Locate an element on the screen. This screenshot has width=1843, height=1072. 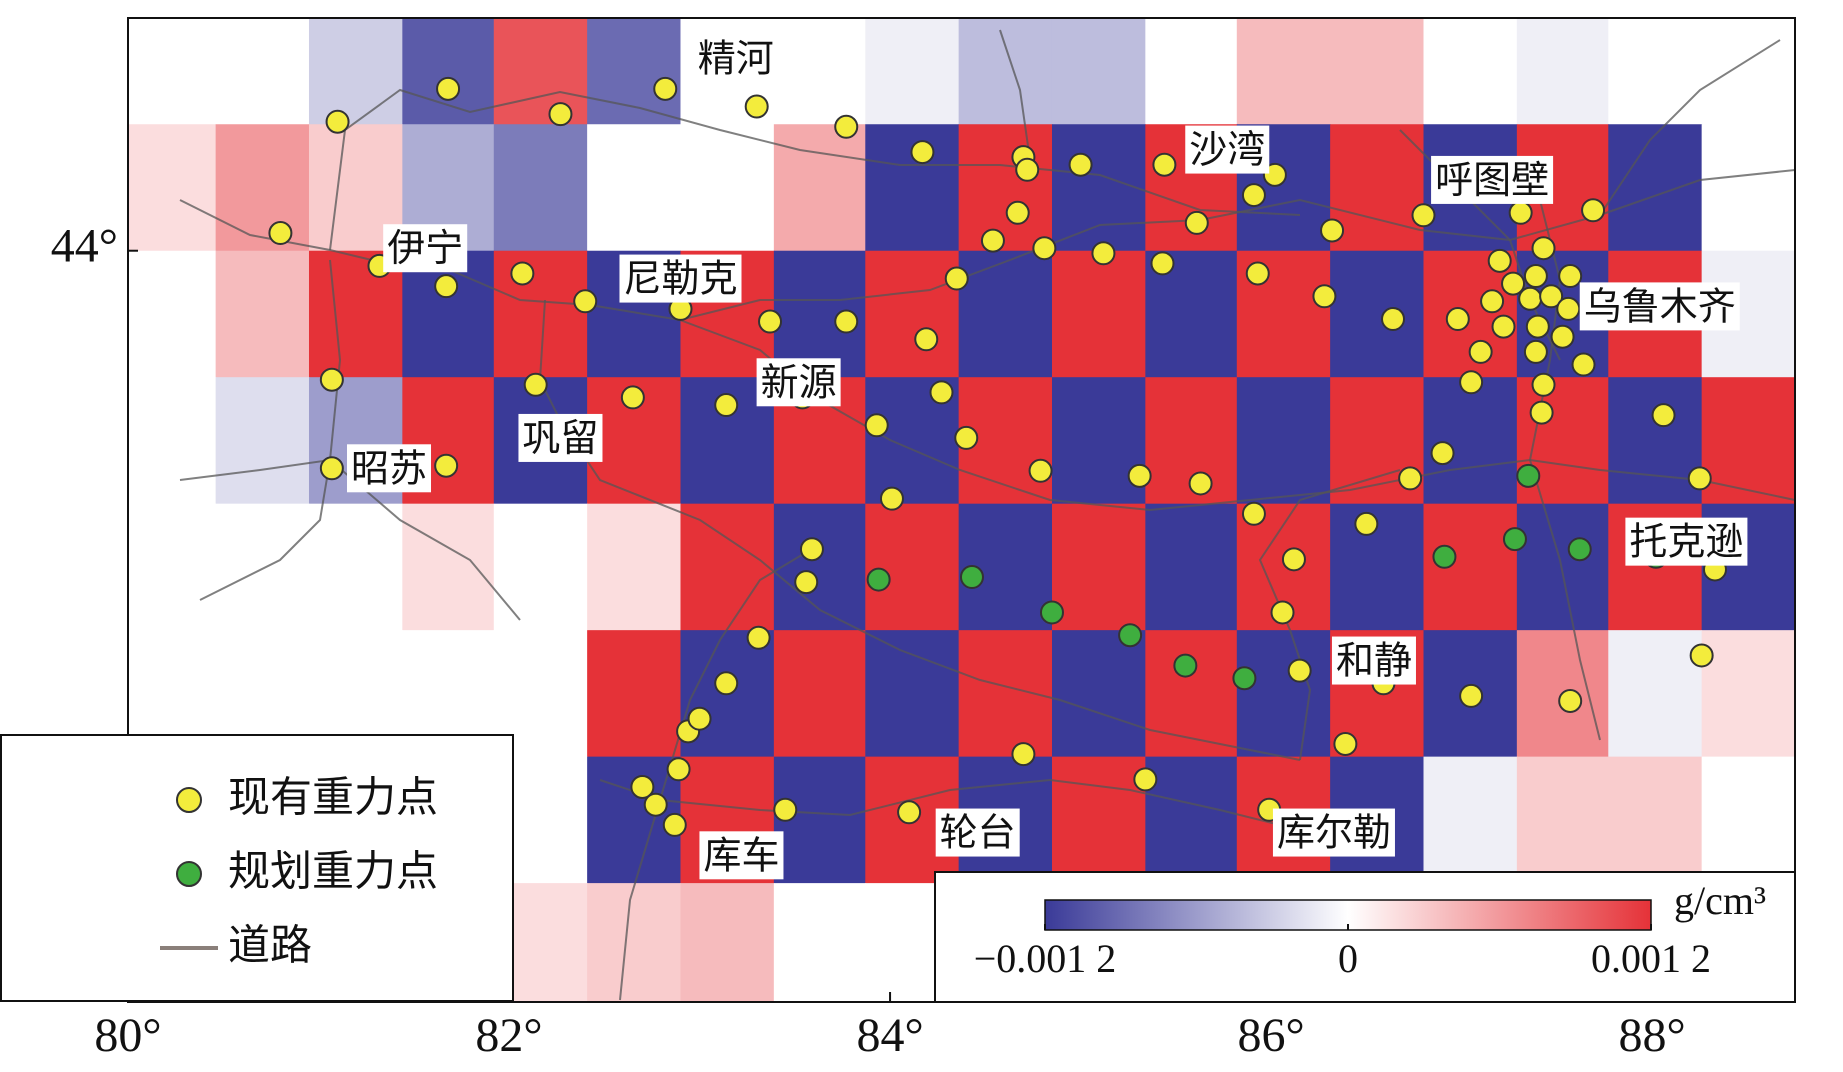
x-tick-label: 82° is located at coordinates (508, 1035).